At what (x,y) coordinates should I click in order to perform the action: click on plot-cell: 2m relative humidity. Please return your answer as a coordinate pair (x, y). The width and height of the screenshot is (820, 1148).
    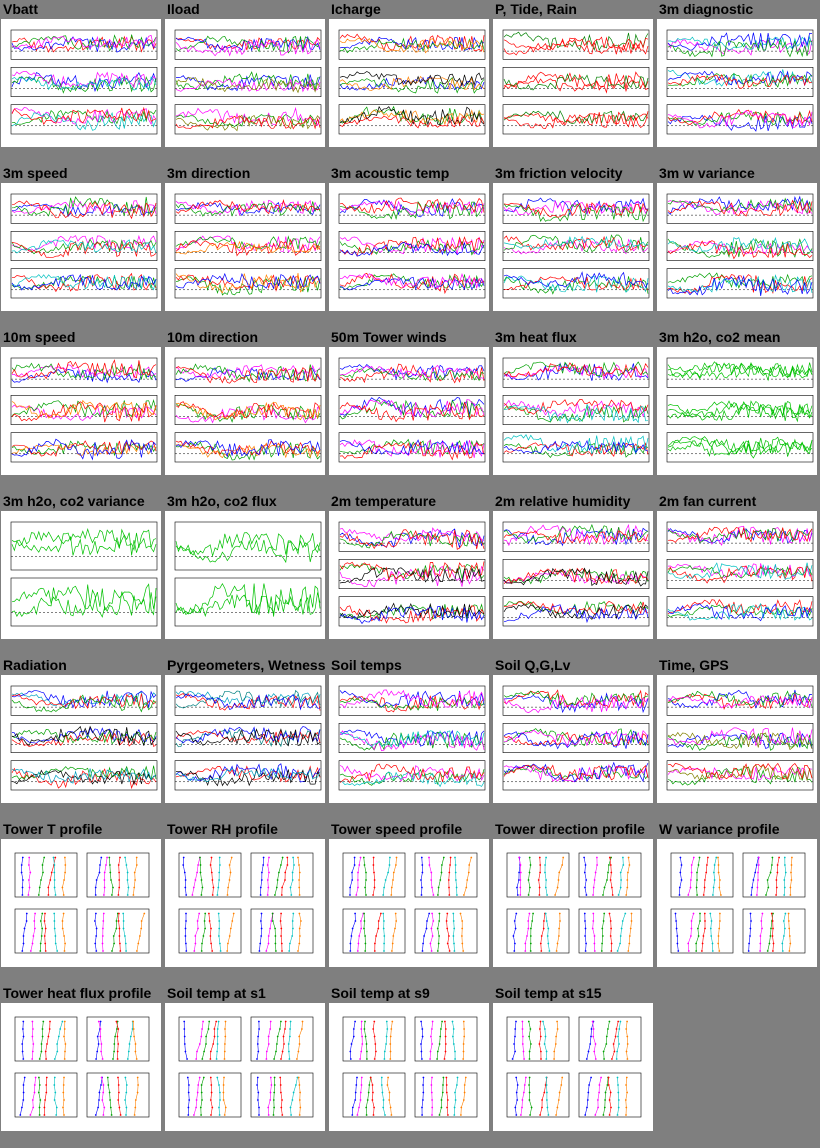
    Looking at the image, I should click on (574, 574).